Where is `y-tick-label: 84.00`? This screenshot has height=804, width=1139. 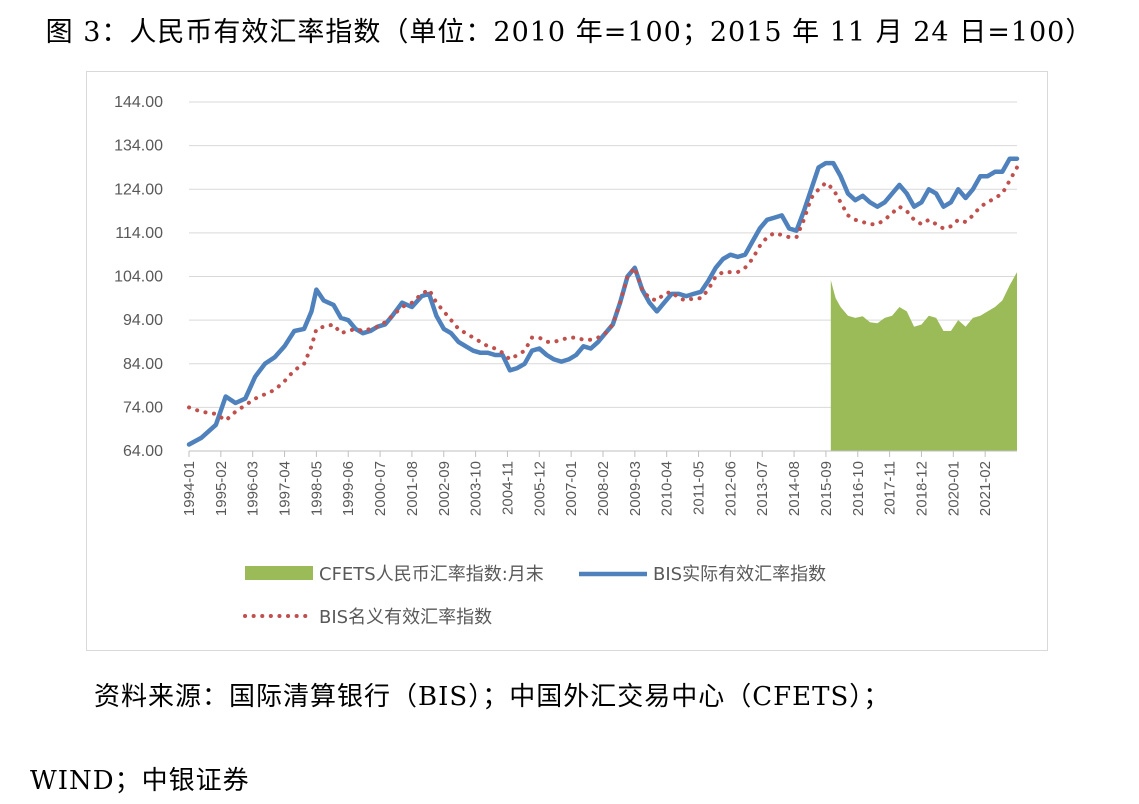
y-tick-label: 84.00 is located at coordinates (143, 364).